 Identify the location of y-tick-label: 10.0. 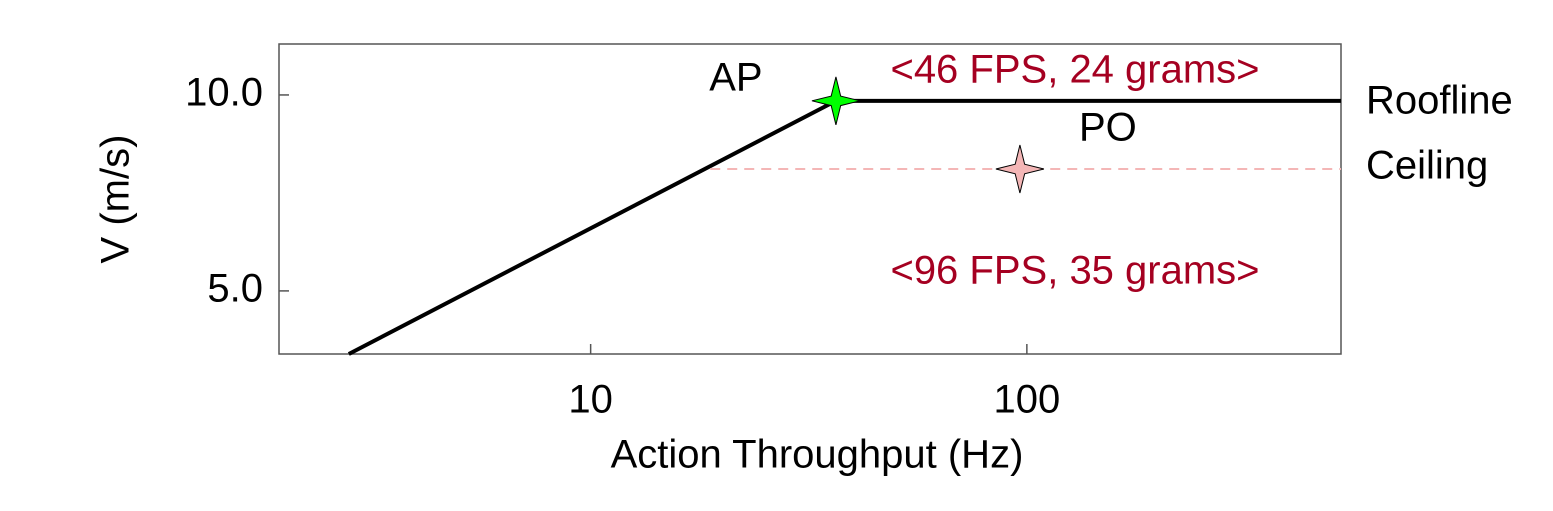
(224, 93).